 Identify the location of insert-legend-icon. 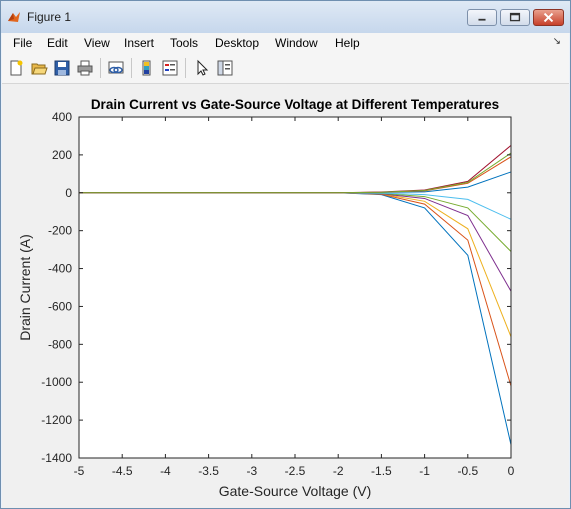
(170, 68).